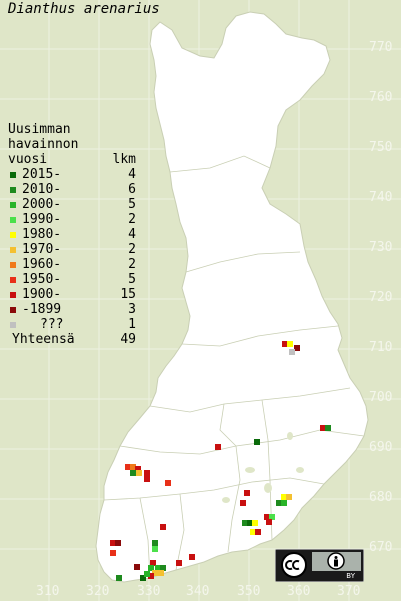 Image resolution: width=401 pixels, height=601 pixels. I want to click on legend-count-header: lkm, so click(124, 159).